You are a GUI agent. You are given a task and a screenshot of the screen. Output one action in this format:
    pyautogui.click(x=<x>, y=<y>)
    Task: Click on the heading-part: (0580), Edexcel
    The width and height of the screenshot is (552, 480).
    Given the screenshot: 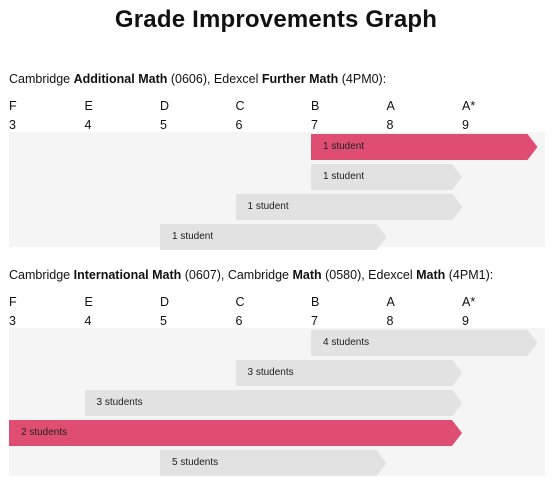 What is the action you would take?
    pyautogui.click(x=369, y=275)
    